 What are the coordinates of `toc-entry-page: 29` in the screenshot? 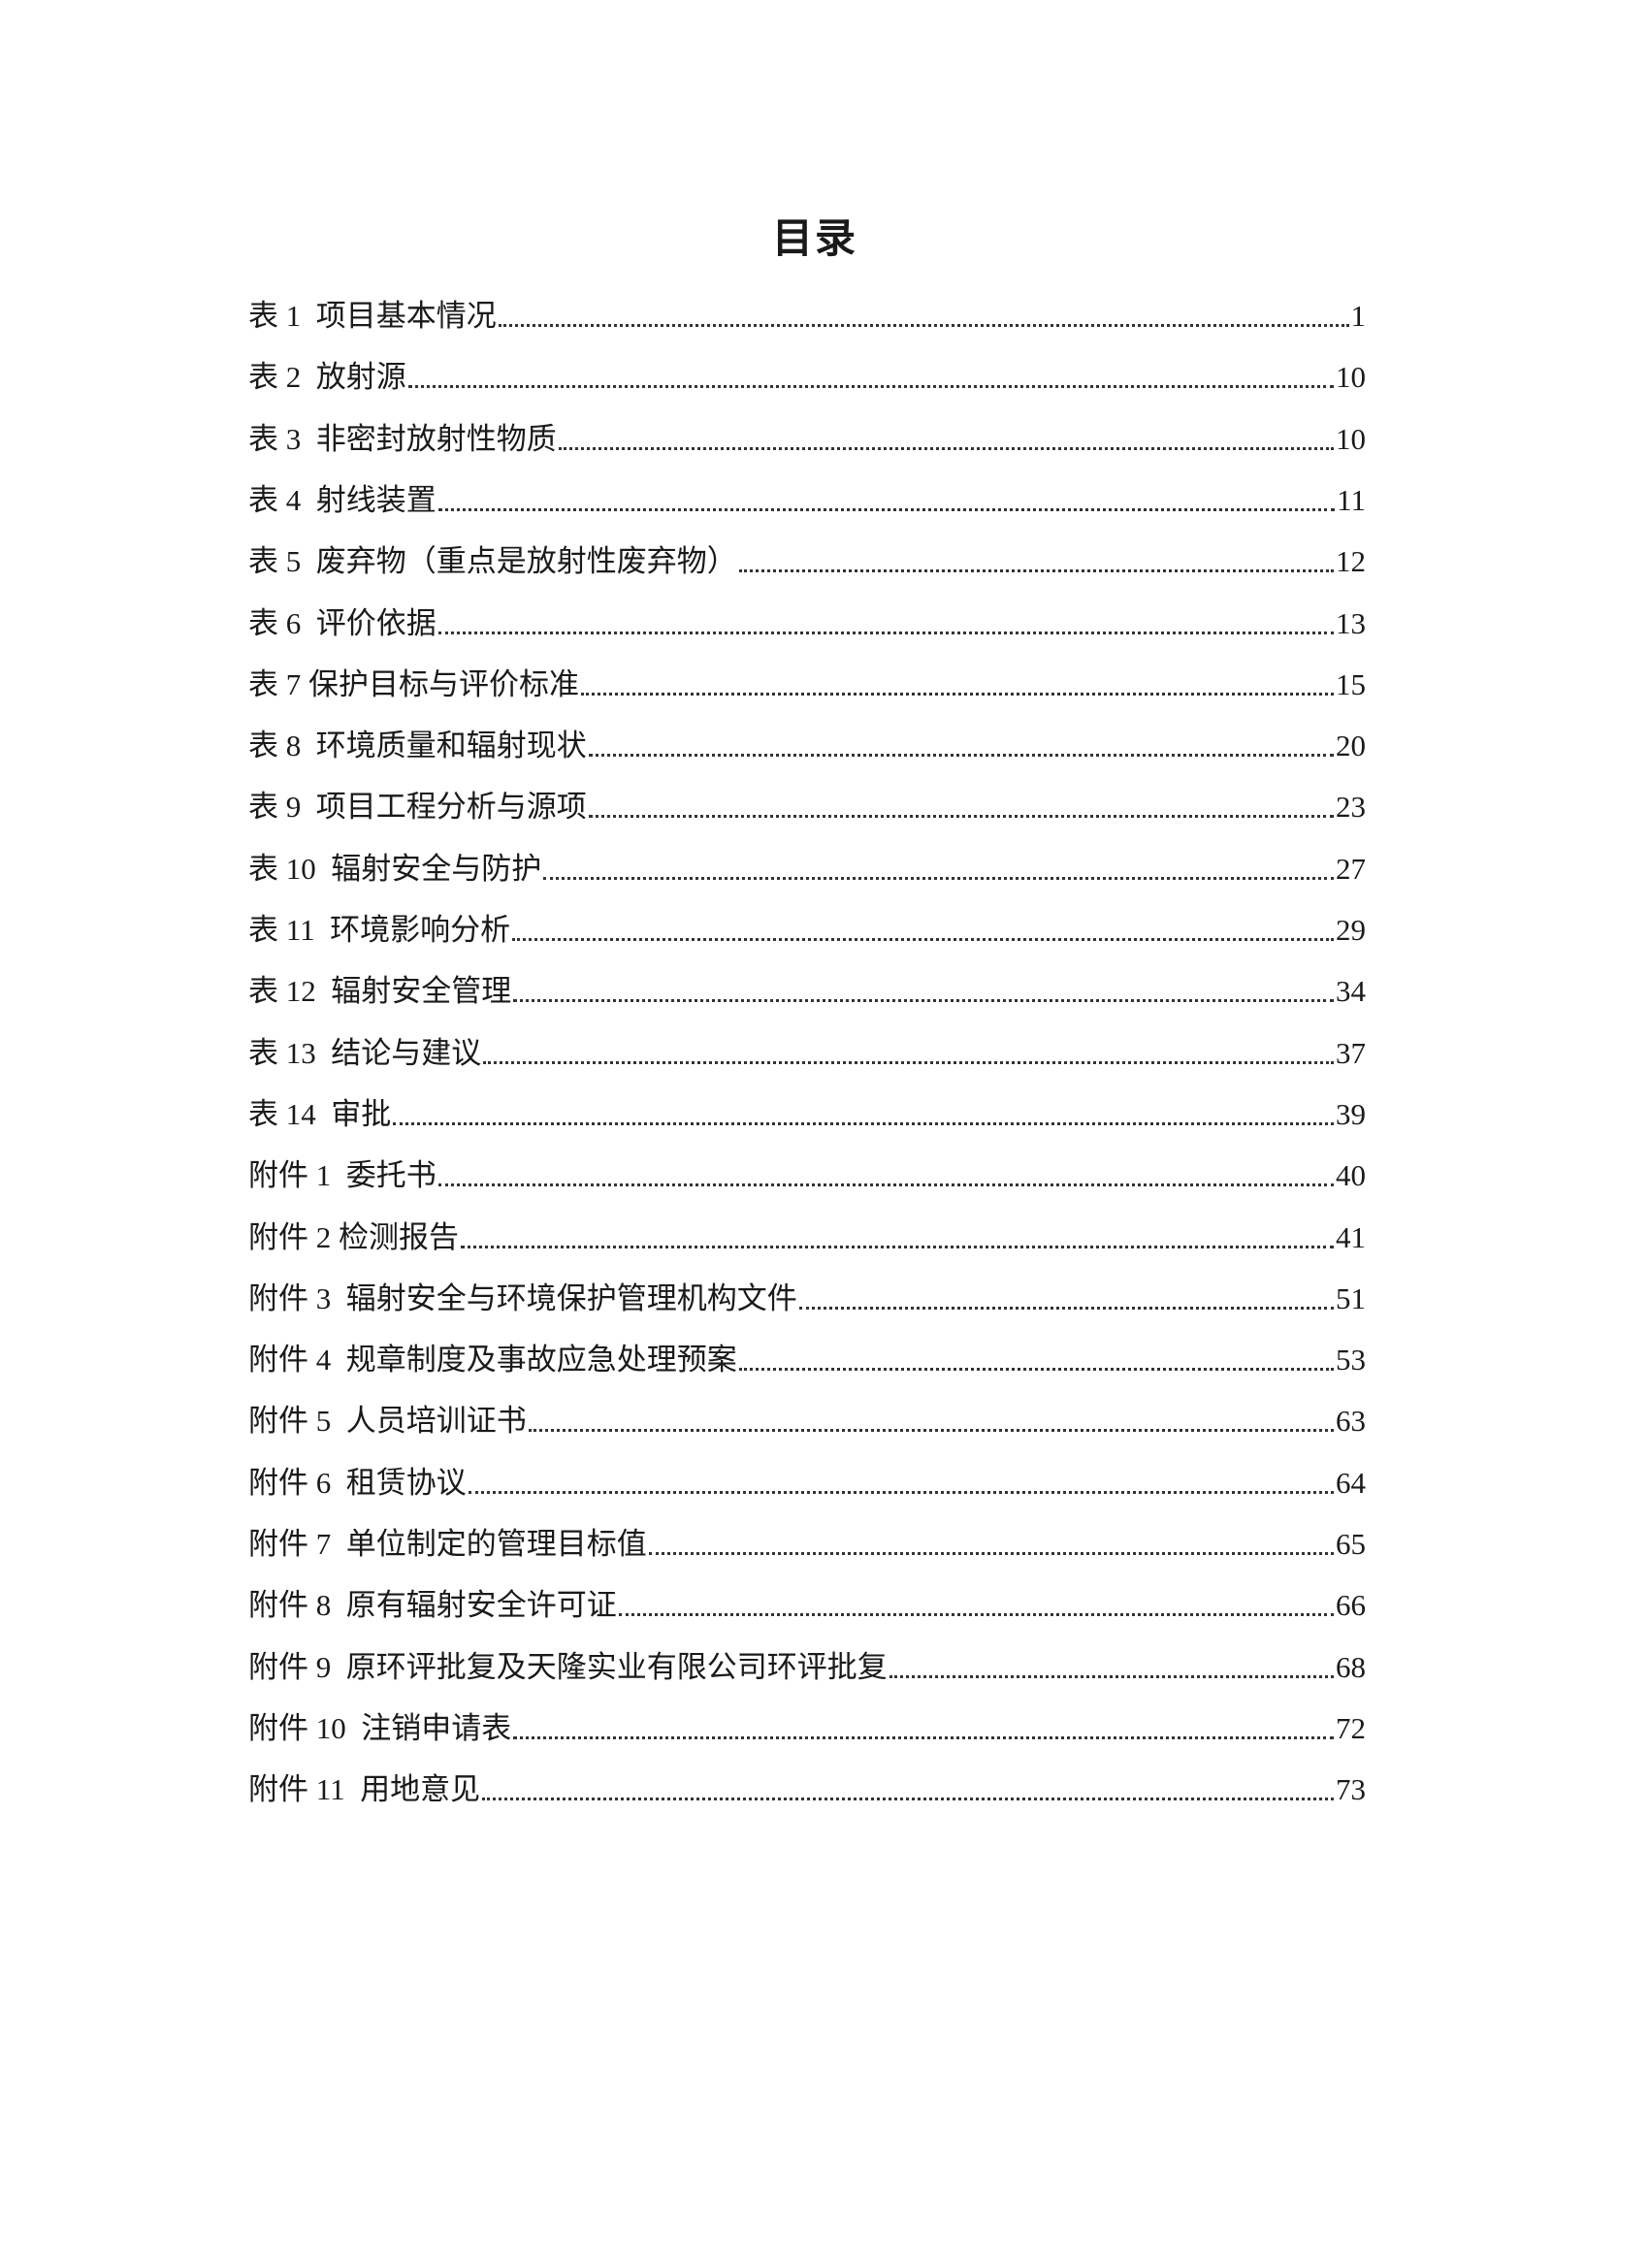 It's located at (1351, 930).